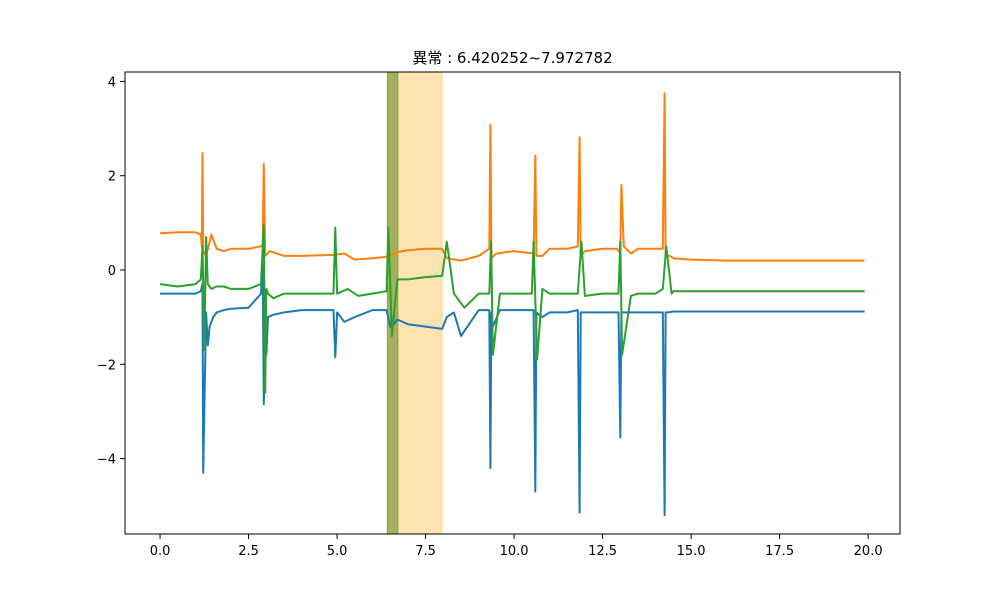 The image size is (1000, 600). Describe the element at coordinates (868, 551) in the screenshot. I see `x-tick-label: 20.0` at that location.